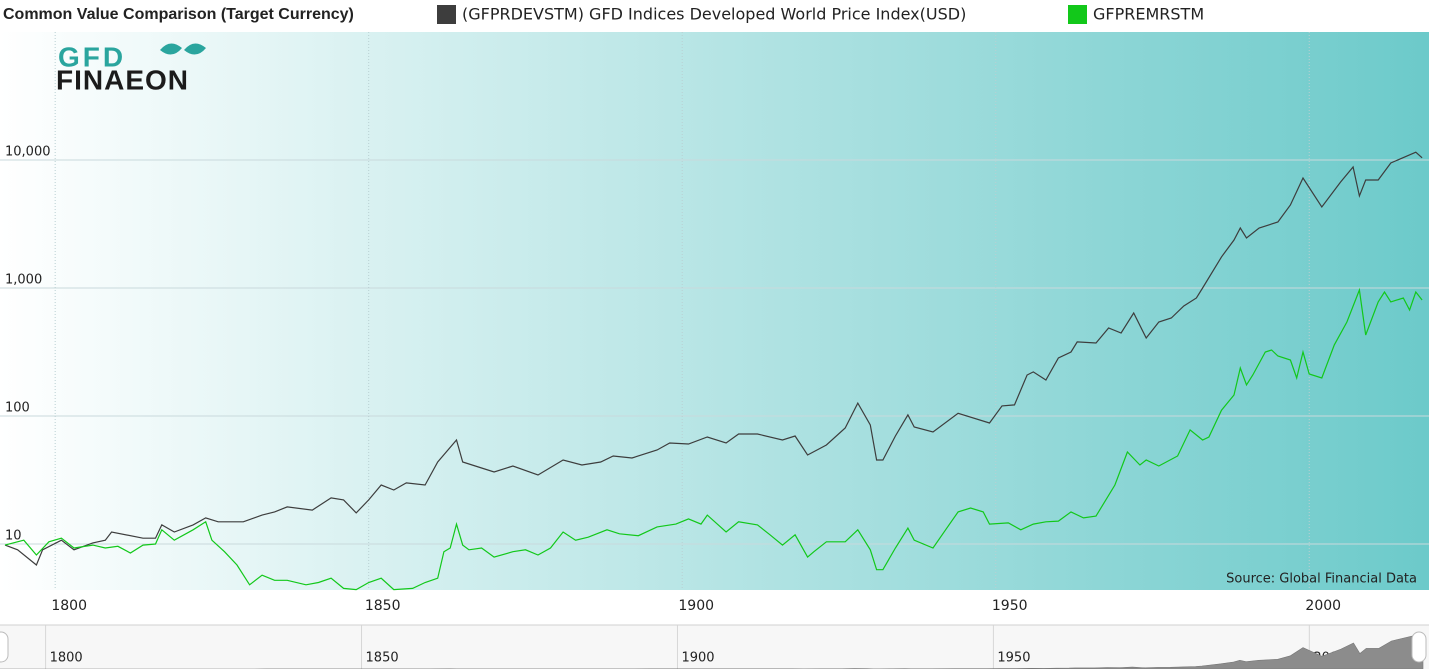 The height and width of the screenshot is (669, 1429). I want to click on logo-top: GFD, so click(92, 56).